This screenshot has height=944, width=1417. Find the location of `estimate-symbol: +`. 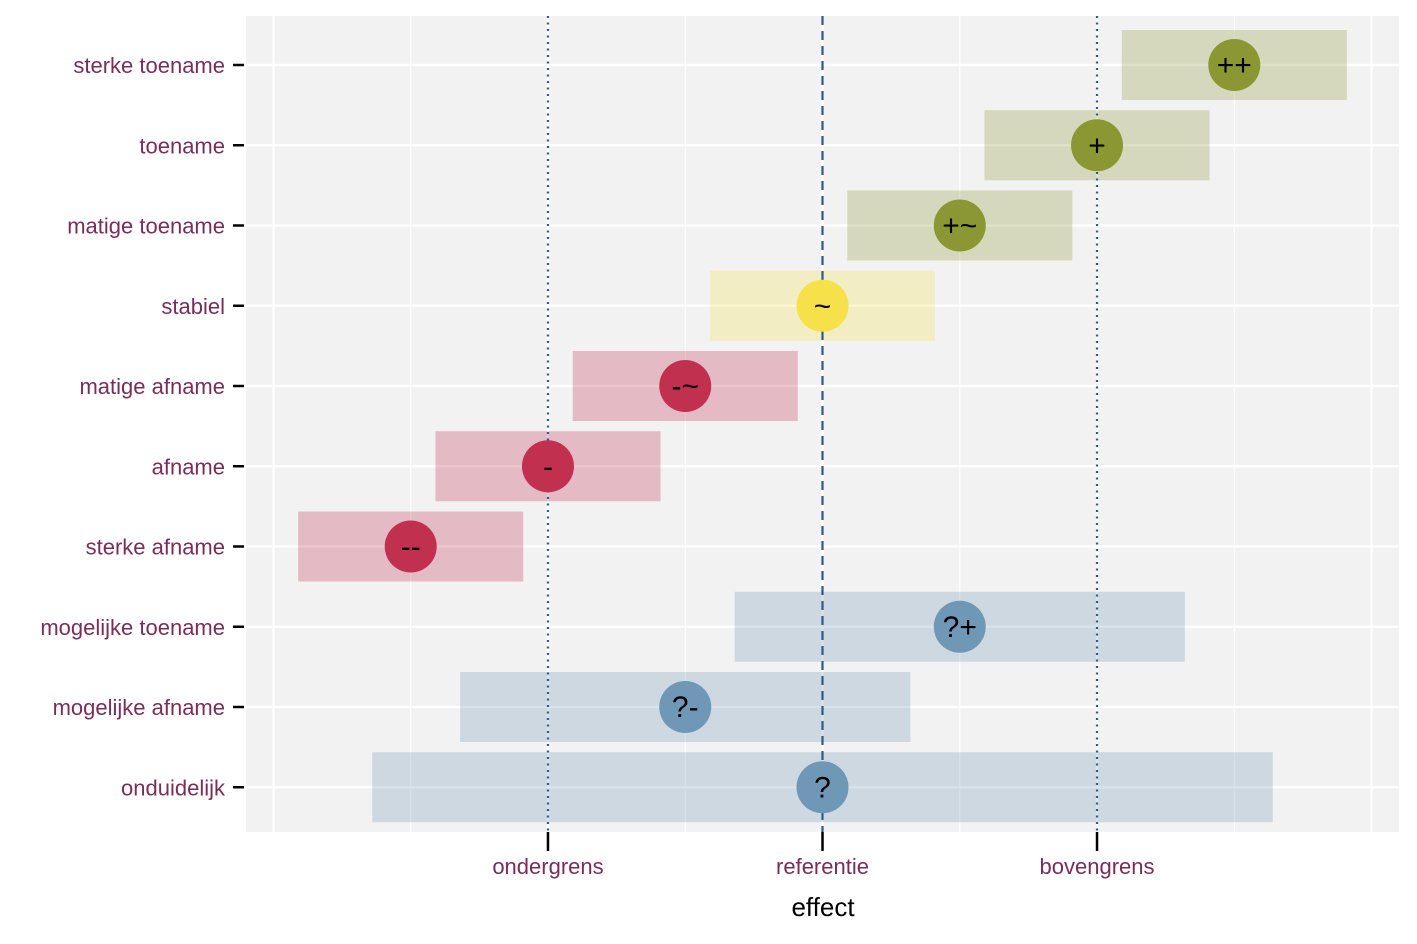

estimate-symbol: + is located at coordinates (1097, 145).